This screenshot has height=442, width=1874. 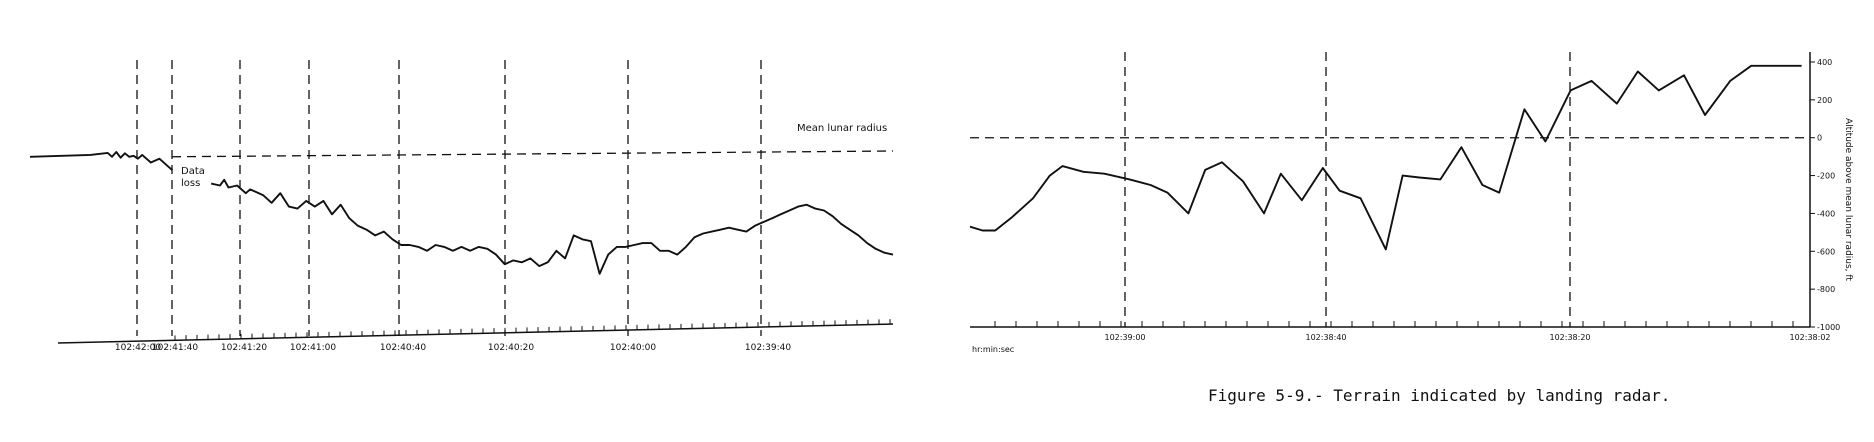 I want to click on data-loss-label-line1: Data, so click(x=193, y=171).